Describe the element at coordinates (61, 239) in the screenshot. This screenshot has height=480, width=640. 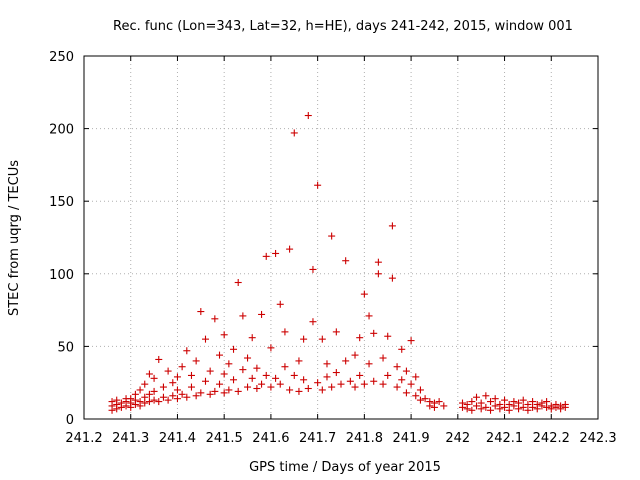
I see `y-tick-labels: 0 50 100 150 200 250` at that location.